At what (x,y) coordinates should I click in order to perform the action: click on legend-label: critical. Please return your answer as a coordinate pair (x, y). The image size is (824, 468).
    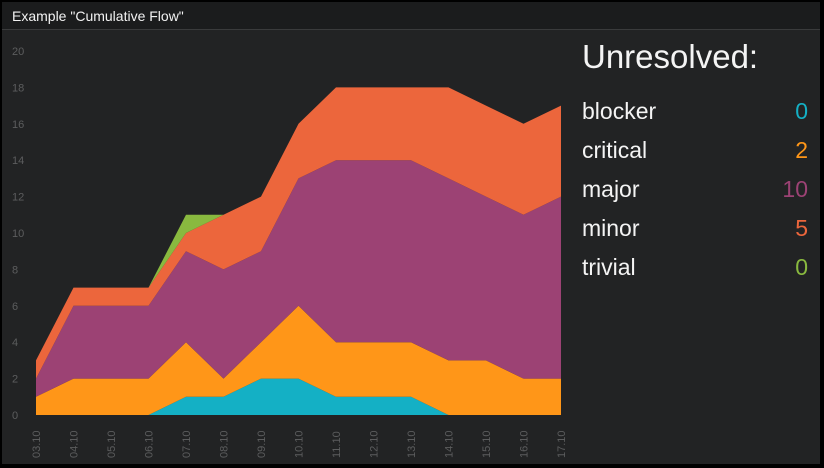
    Looking at the image, I should click on (615, 150).